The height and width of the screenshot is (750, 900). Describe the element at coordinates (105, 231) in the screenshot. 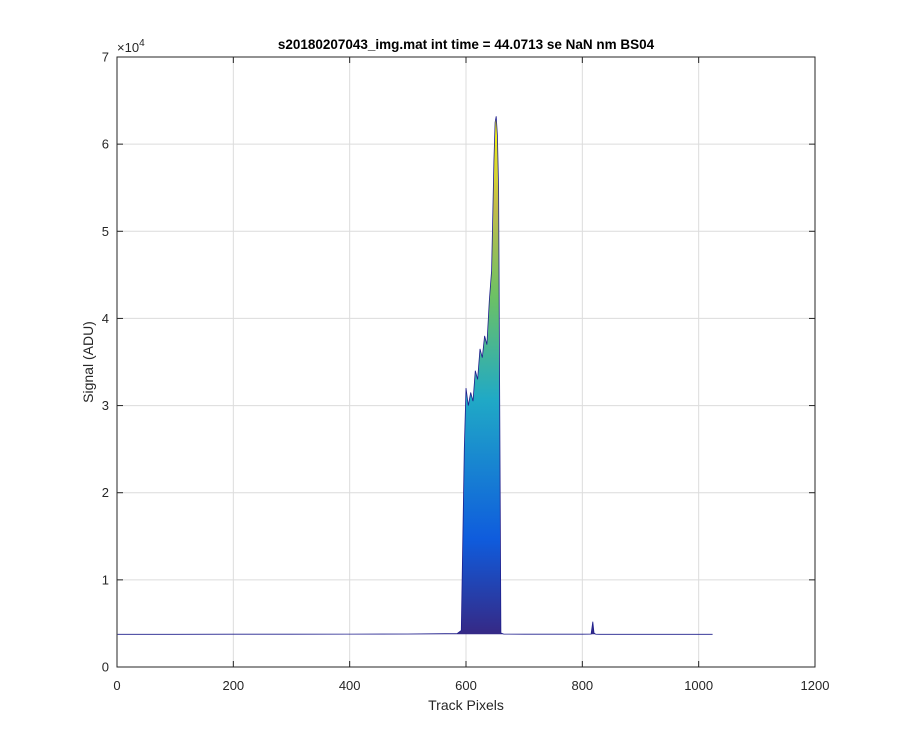

I see `y-tick-label: 5` at that location.